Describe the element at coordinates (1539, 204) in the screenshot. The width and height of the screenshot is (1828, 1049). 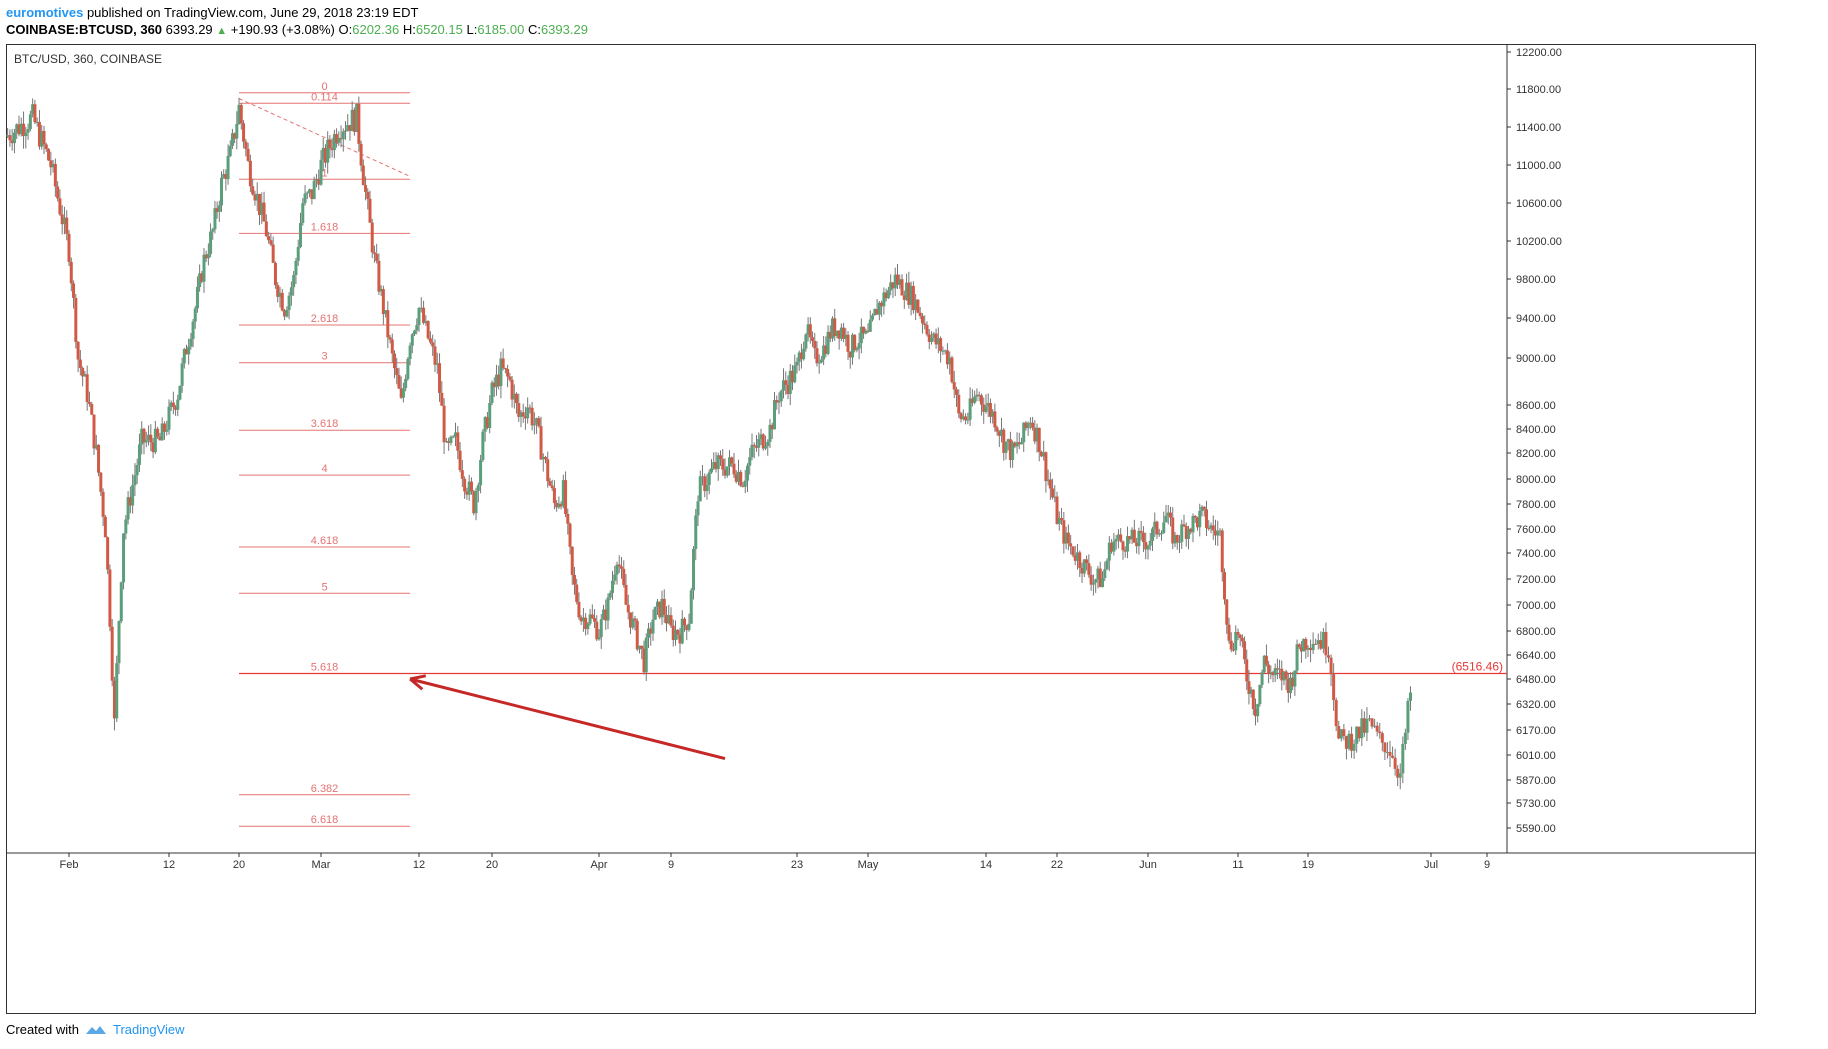
I see `y-tick-label: 10600.00` at that location.